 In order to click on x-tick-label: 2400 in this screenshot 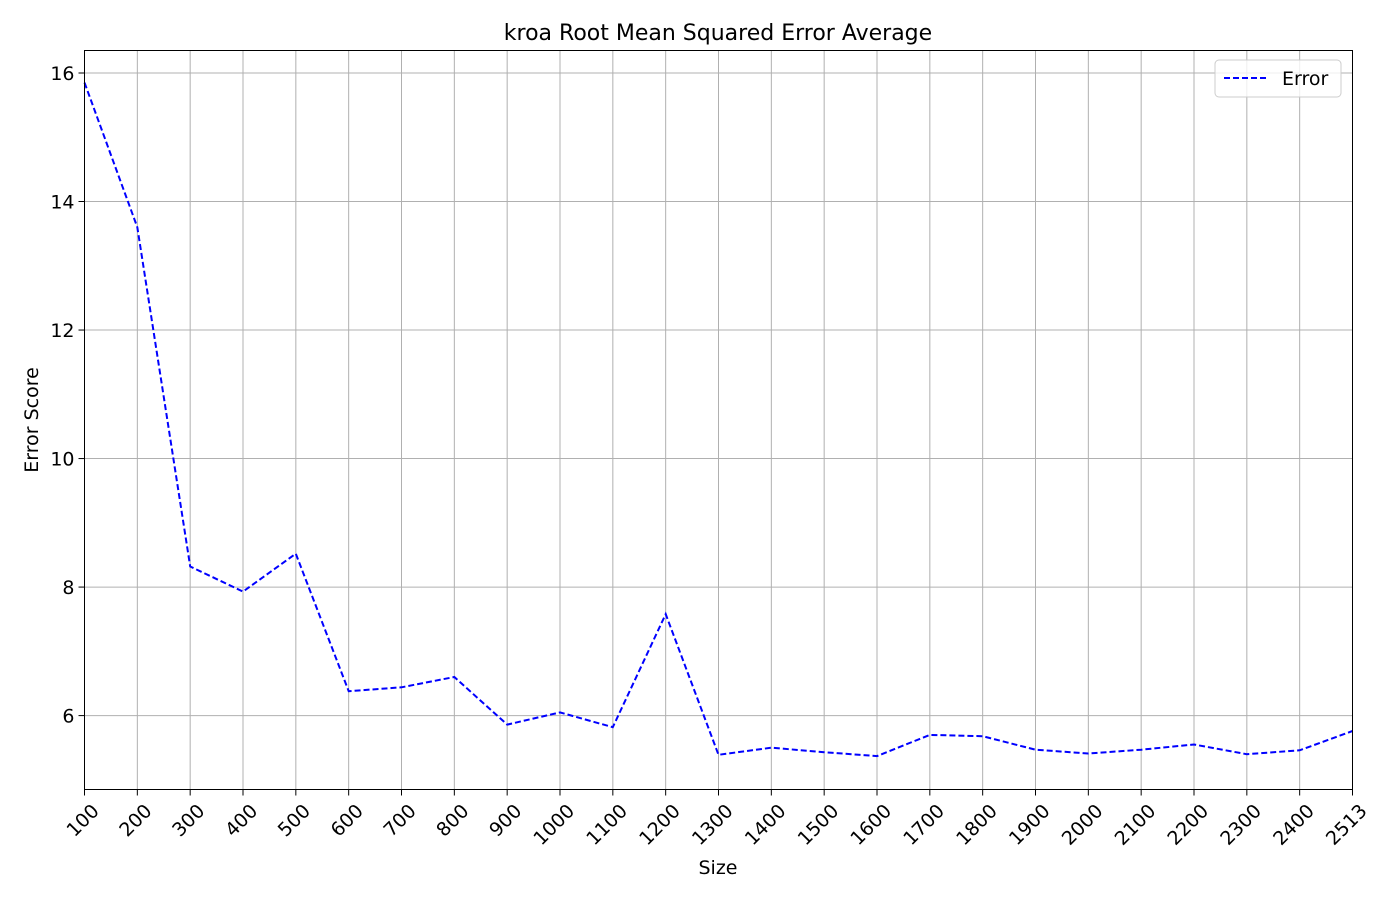, I will do `click(1294, 825)`.